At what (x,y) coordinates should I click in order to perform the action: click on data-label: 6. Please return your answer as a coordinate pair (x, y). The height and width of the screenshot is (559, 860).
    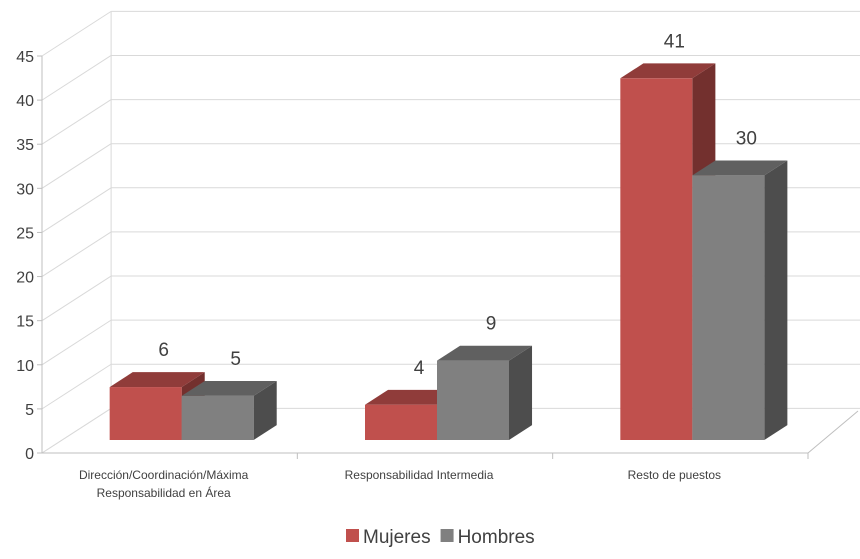
    Looking at the image, I should click on (163, 350).